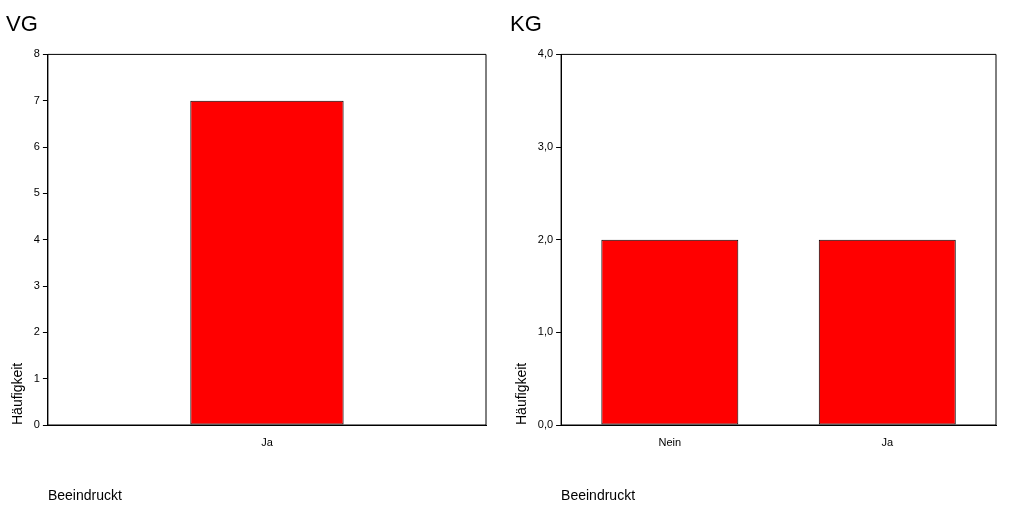  I want to click on y-tick-label: 8, so click(36, 53).